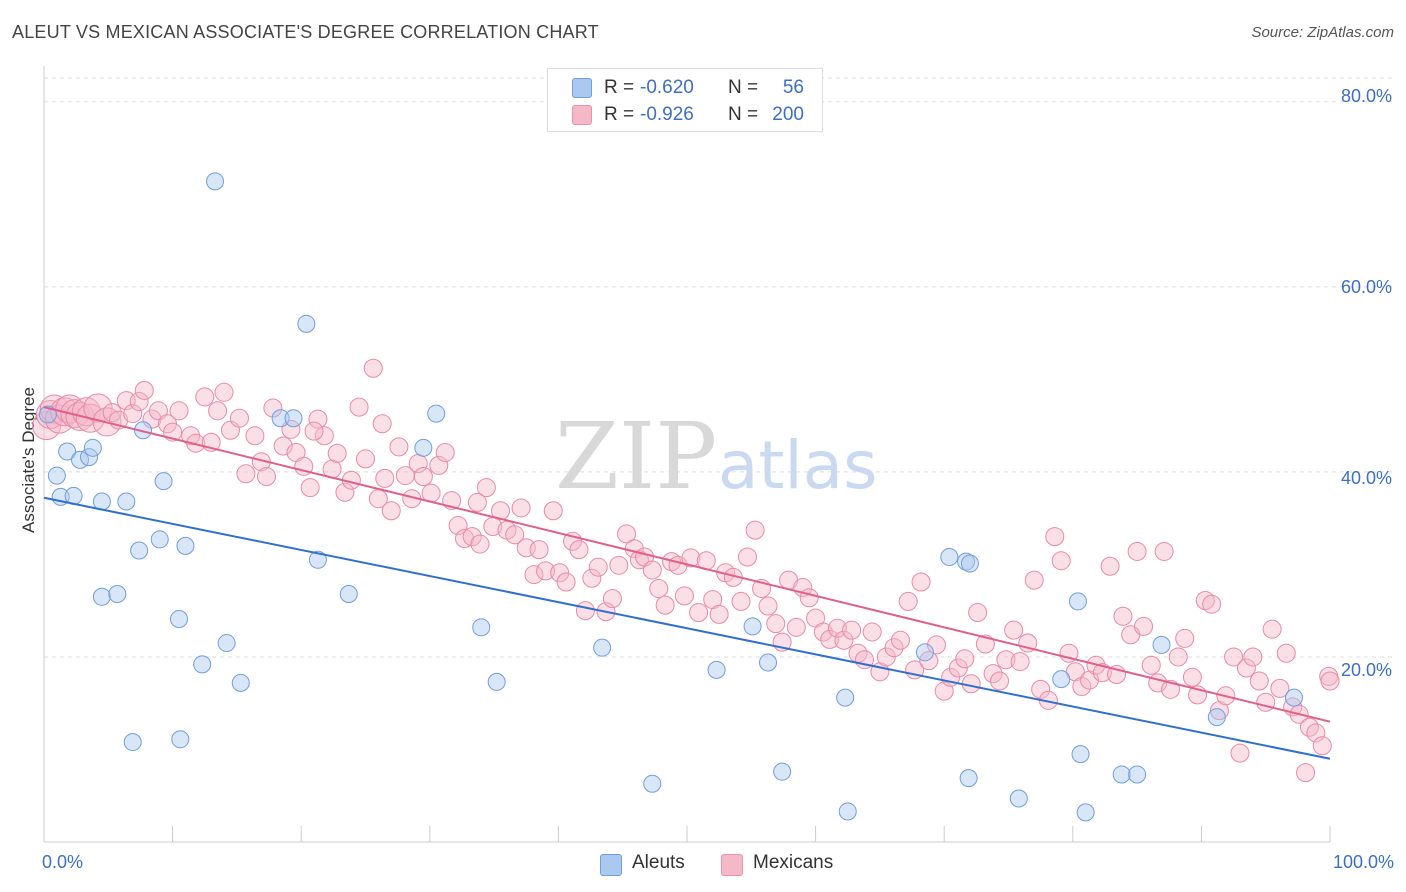 The width and height of the screenshot is (1406, 892). What do you see at coordinates (667, 114) in the screenshot?
I see `legend-r-value: -0.926` at bounding box center [667, 114].